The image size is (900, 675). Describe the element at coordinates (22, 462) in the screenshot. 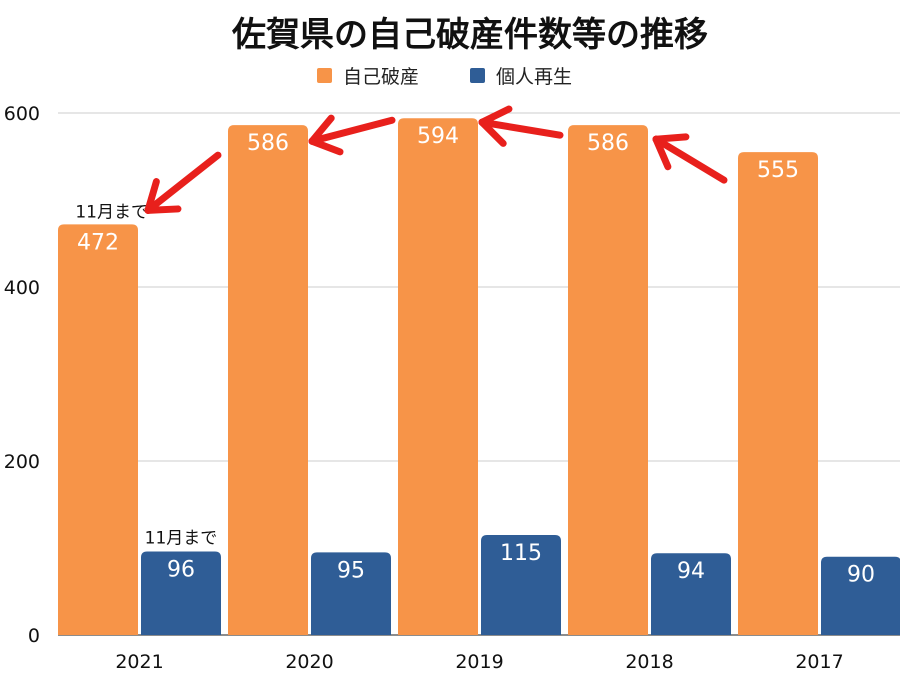

I see `y-tick-label: 200` at that location.